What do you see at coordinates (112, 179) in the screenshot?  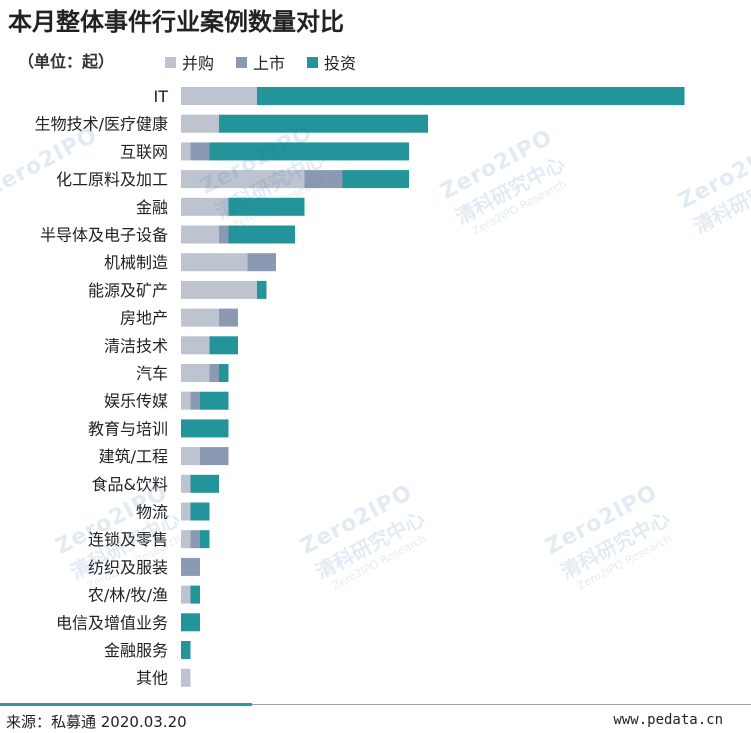 I see `category-label: 化工原料及加工` at bounding box center [112, 179].